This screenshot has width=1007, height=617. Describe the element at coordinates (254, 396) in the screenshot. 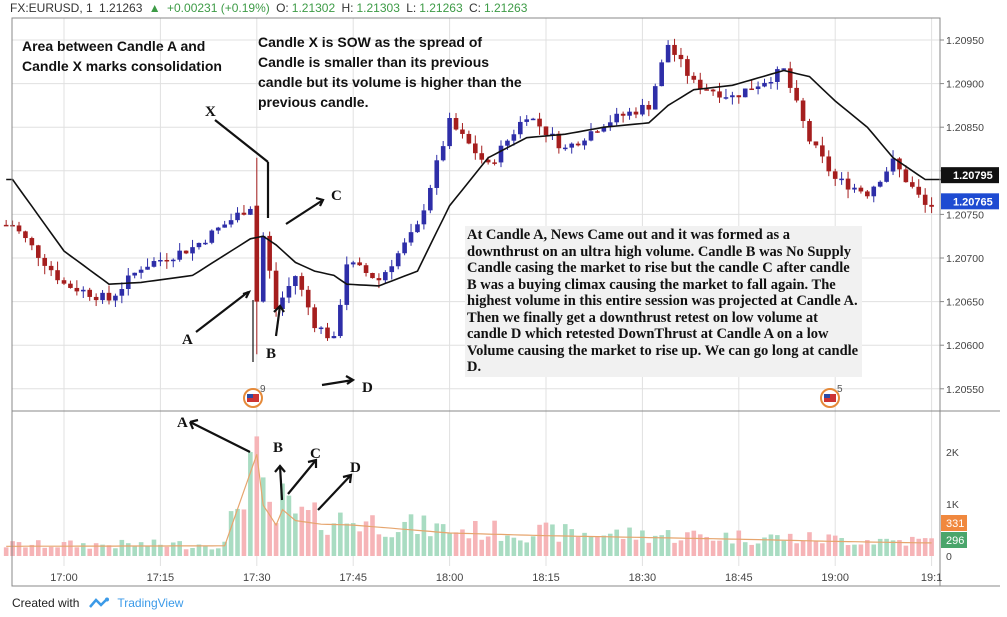

I see `us-flag-event-icon: 9` at that location.